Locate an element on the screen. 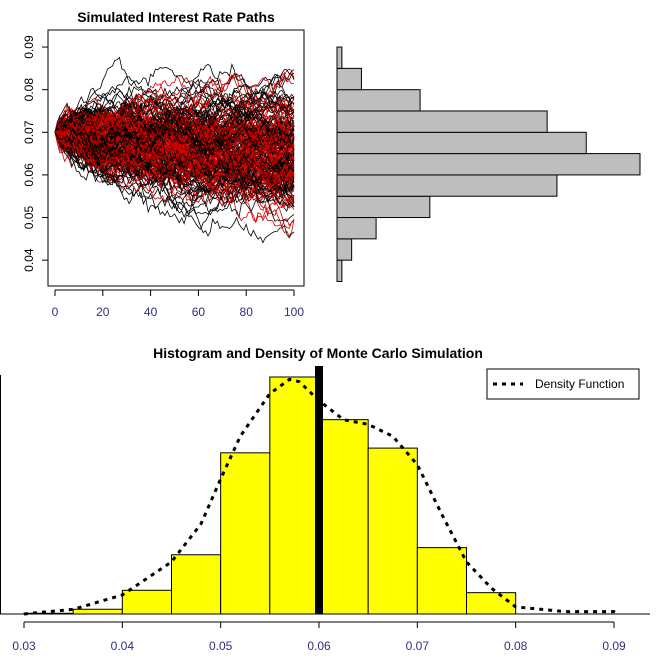  mc-x-axis: 0.03 0.04 0.05 0.06 0.07 0.08 0.09 is located at coordinates (319, 637).